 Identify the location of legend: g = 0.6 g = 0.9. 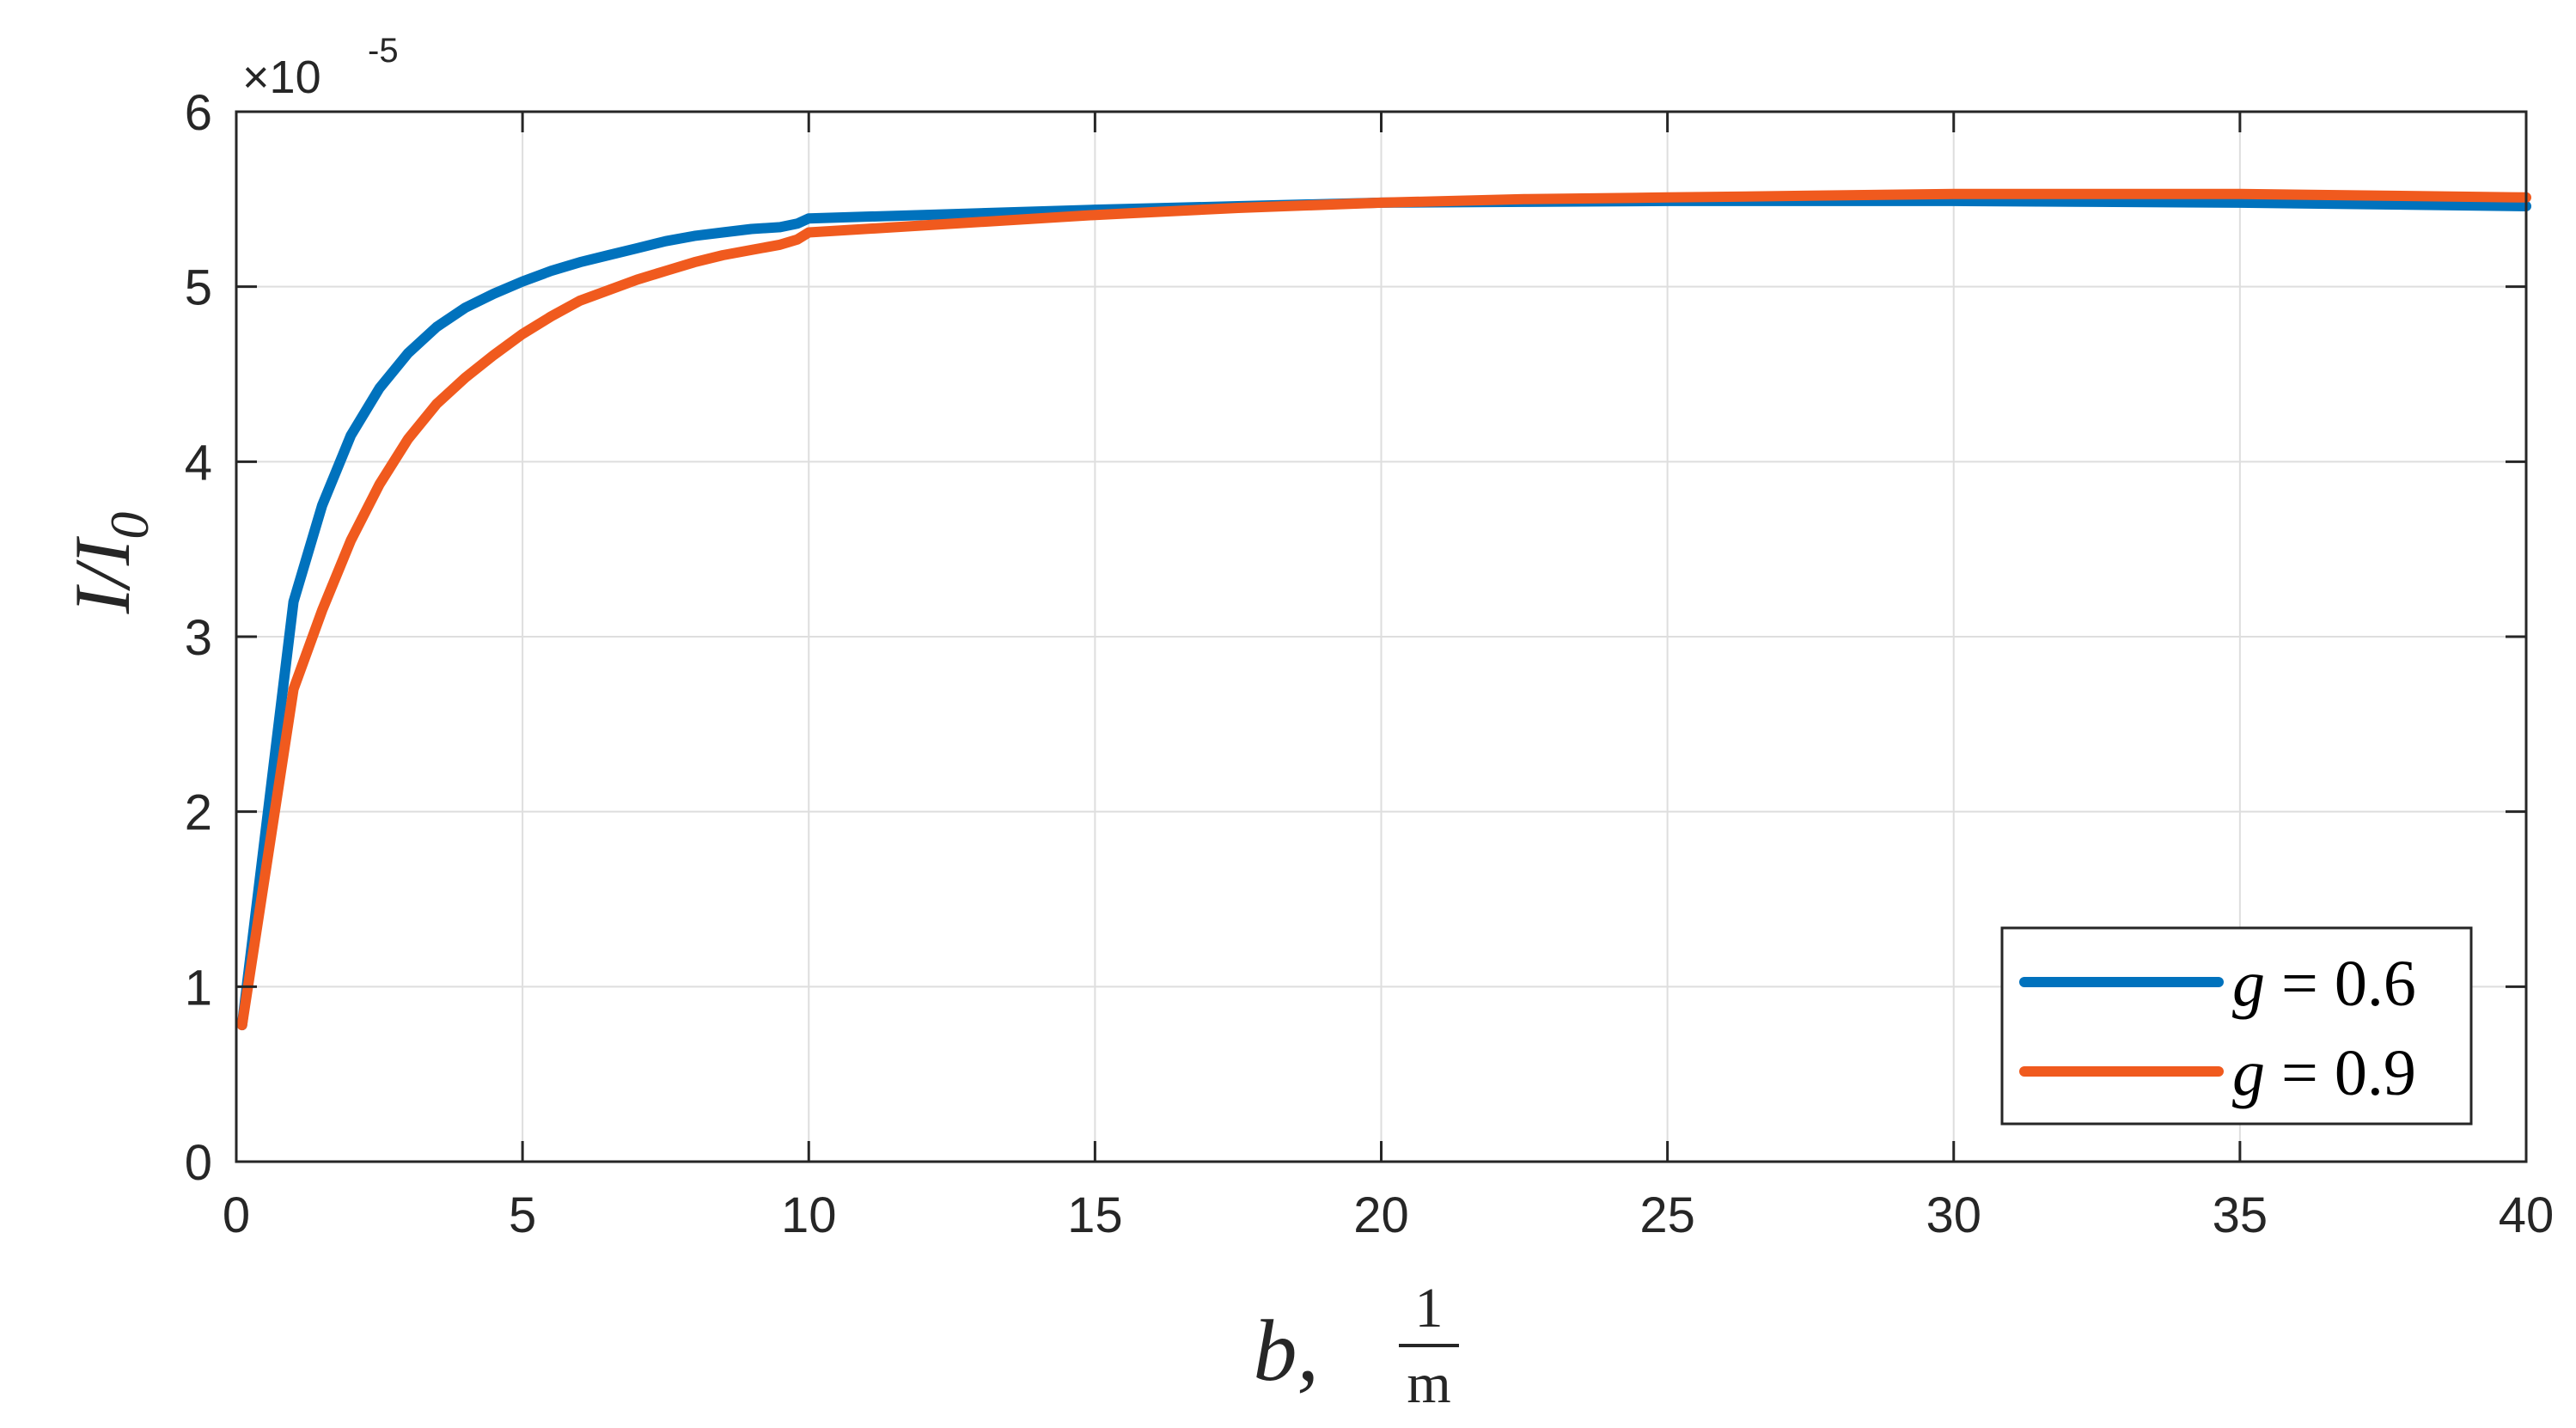
(2236, 1026).